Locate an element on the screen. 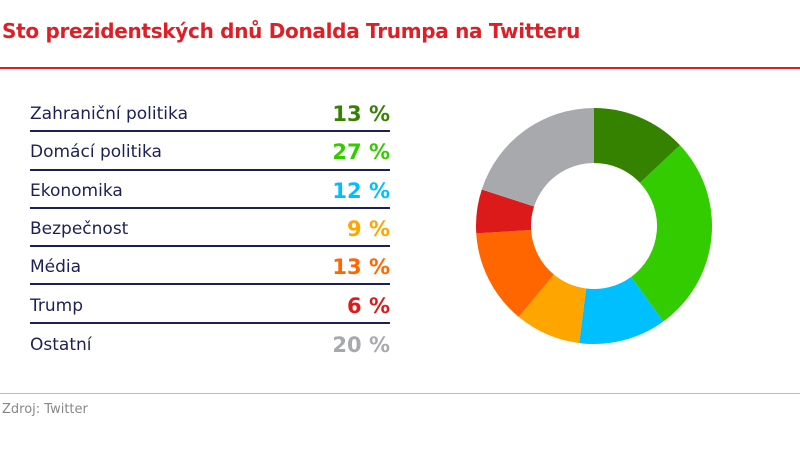 This screenshot has width=800, height=449. legend-value: 9 % is located at coordinates (368, 229).